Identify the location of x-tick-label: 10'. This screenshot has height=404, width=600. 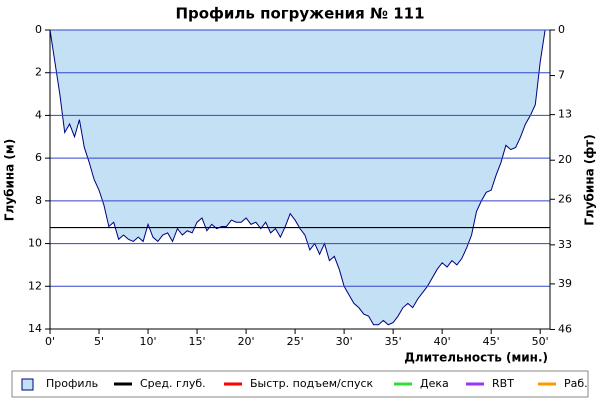
(148, 341).